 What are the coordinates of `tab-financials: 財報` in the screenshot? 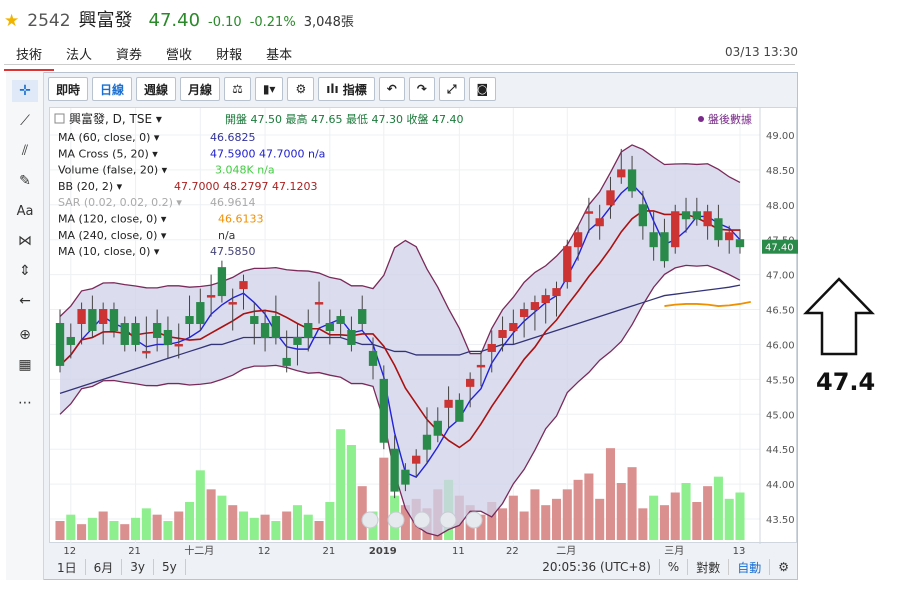 It's located at (229, 55).